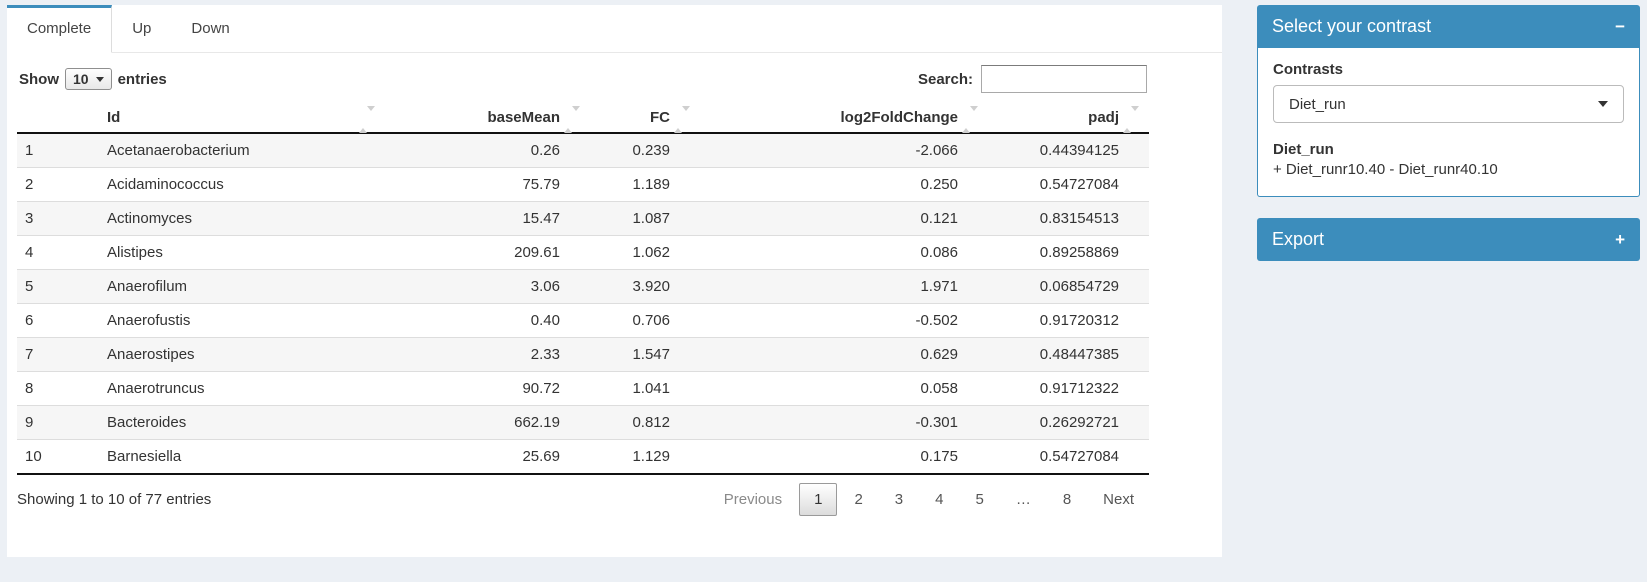  Describe the element at coordinates (487, 422) in the screenshot. I see `basemean-cell: 662.19` at that location.